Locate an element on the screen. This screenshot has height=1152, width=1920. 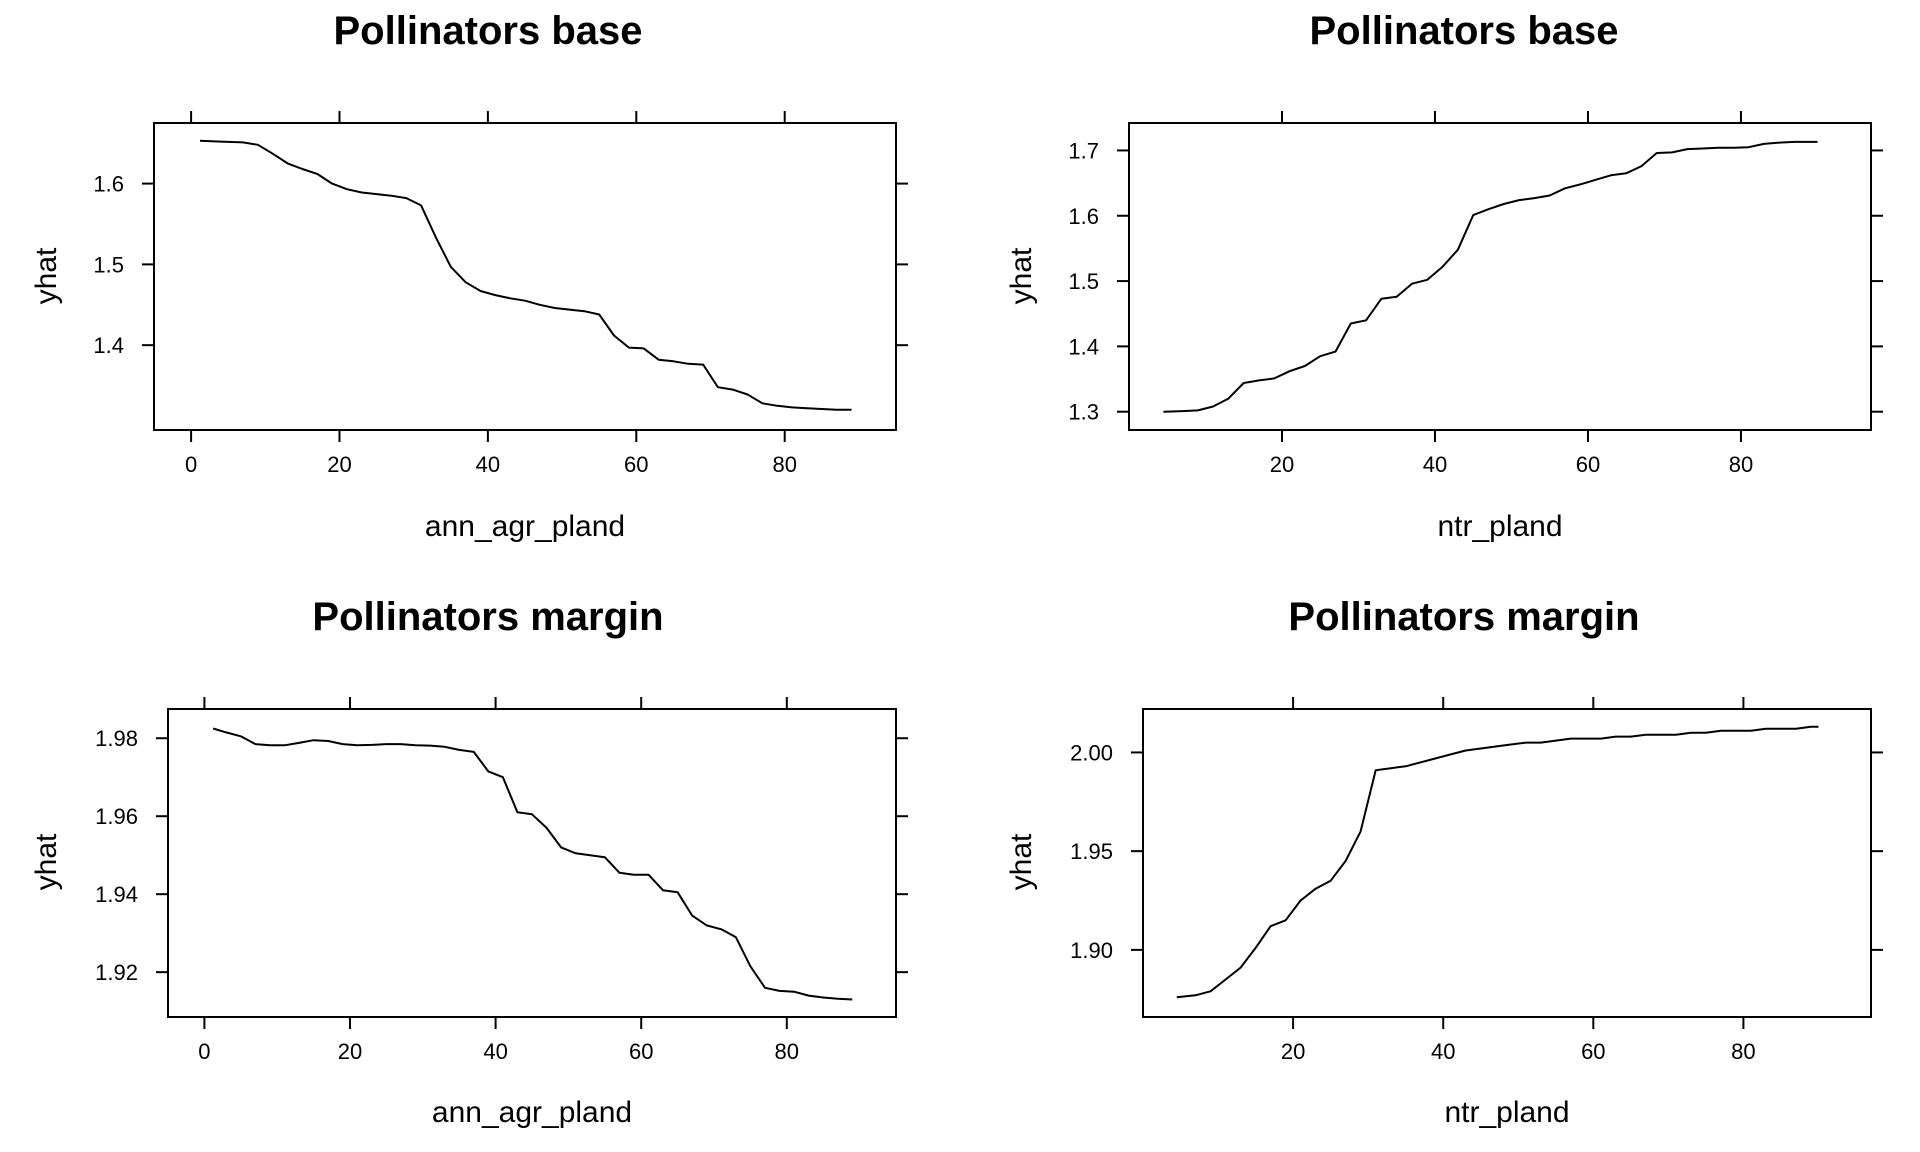
tick-labels-layer: 0 20 40 60 80 1.92 1.94 1.96 1.98 is located at coordinates (447, 895).